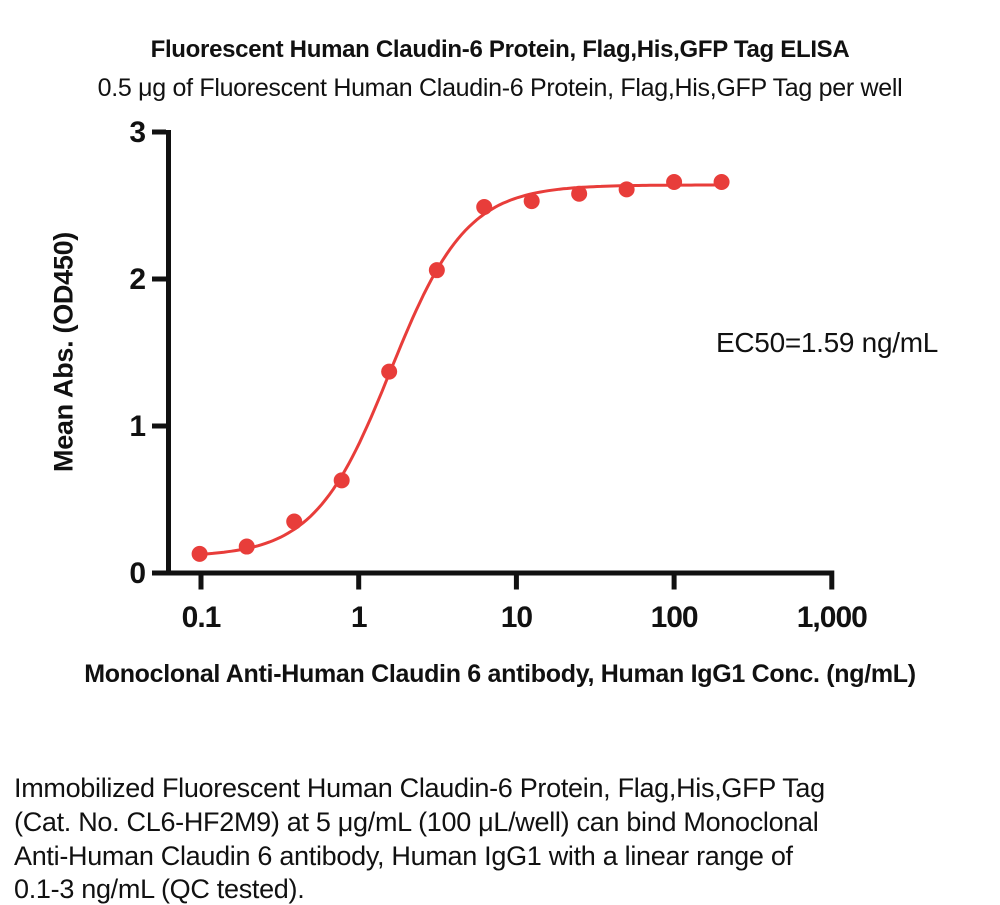 This screenshot has width=1000, height=905. Describe the element at coordinates (137, 132) in the screenshot. I see `y-tick-label: 3` at that location.